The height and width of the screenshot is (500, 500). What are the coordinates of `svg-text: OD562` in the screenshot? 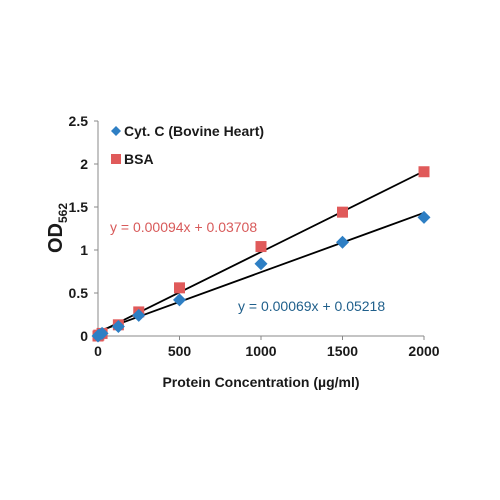 It's located at (57, 228).